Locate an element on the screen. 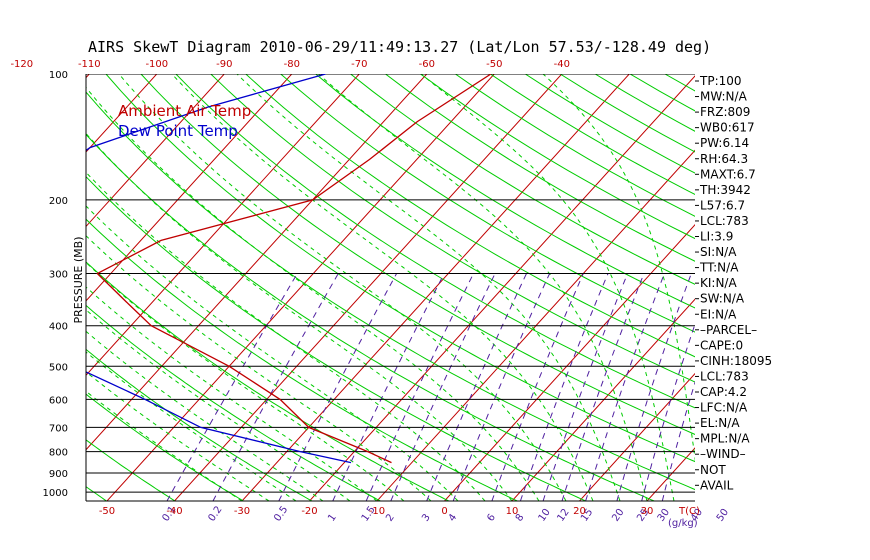  pressure-tick-label: 100 is located at coordinates (58, 75).